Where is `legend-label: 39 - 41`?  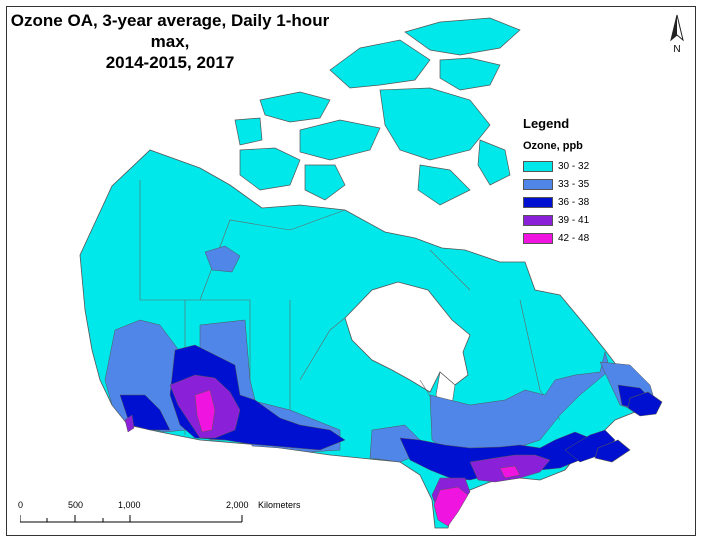 legend-label: 39 - 41 is located at coordinates (574, 220).